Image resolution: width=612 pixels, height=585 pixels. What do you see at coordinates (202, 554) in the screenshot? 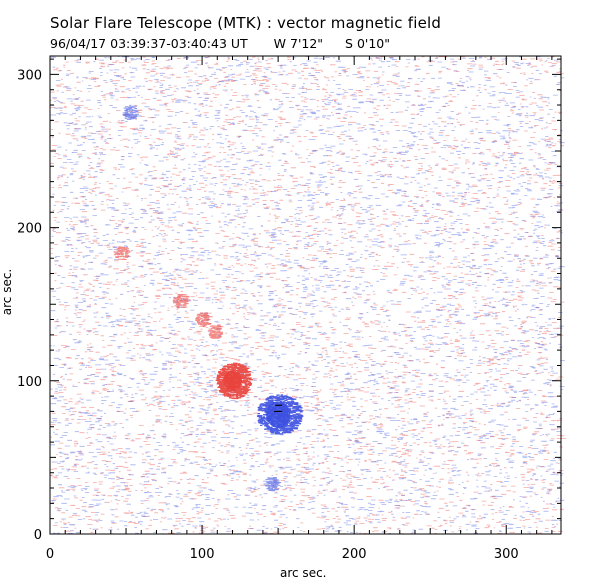
I see `x-tick-label: 100` at bounding box center [202, 554].